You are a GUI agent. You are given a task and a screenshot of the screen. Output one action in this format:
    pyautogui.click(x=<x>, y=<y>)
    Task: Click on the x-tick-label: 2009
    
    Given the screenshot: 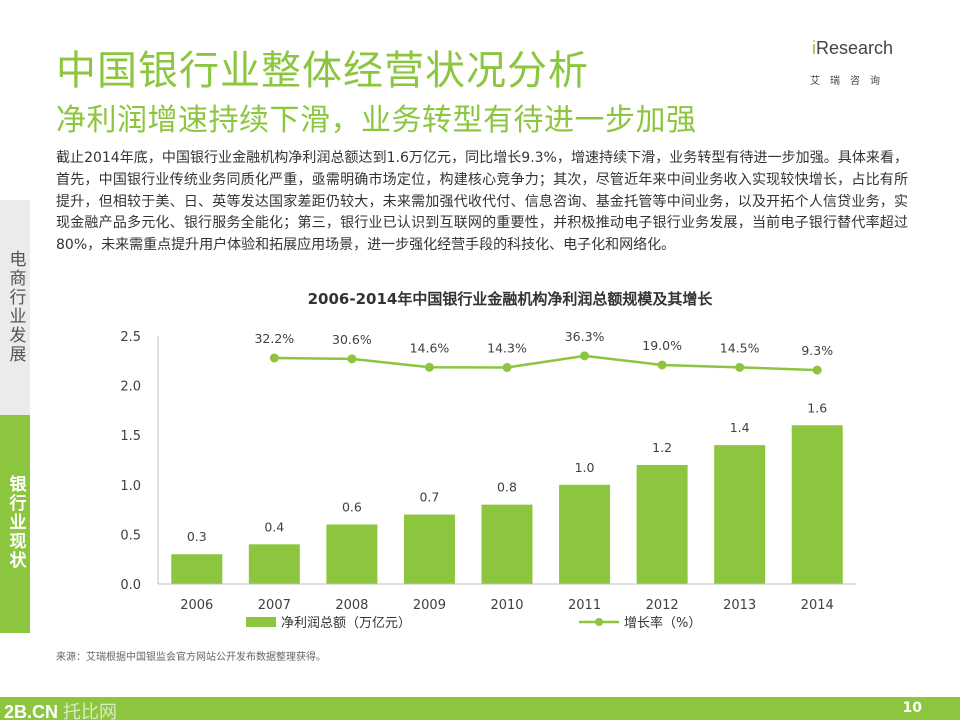 What is the action you would take?
    pyautogui.click(x=429, y=605)
    